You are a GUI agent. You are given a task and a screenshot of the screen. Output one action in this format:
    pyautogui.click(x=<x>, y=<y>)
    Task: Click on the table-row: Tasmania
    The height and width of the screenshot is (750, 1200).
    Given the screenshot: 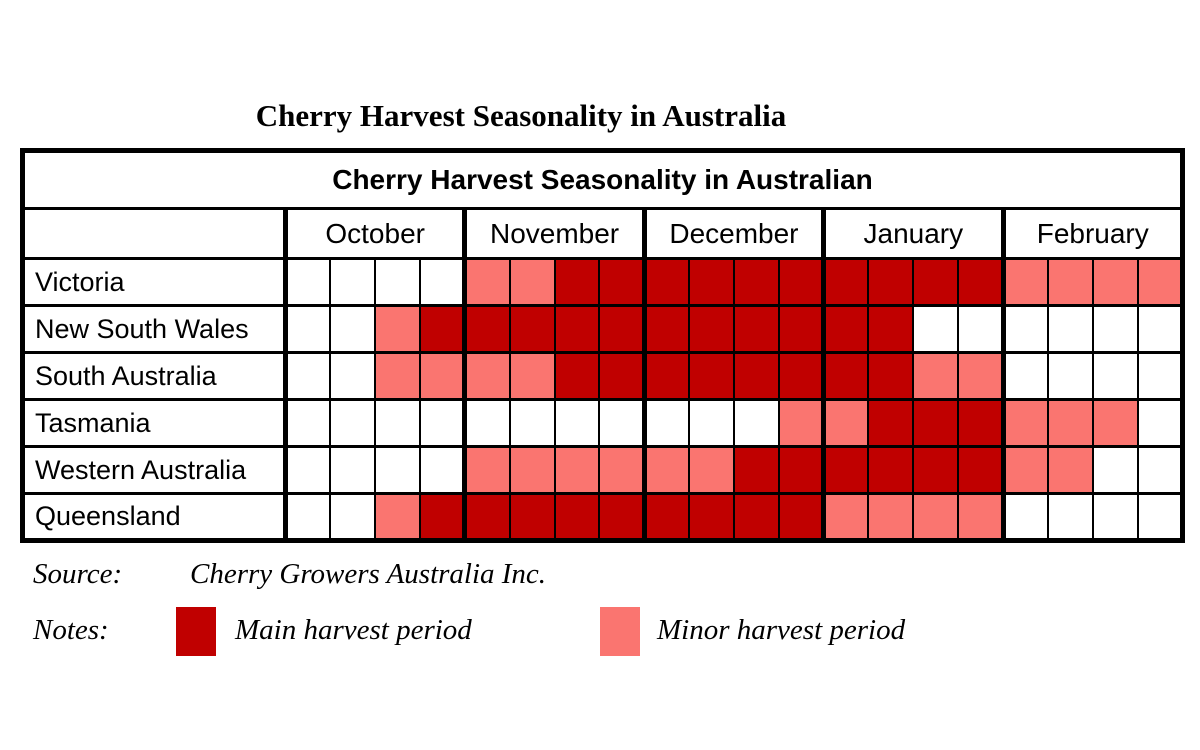 What is the action you would take?
    pyautogui.click(x=602, y=423)
    